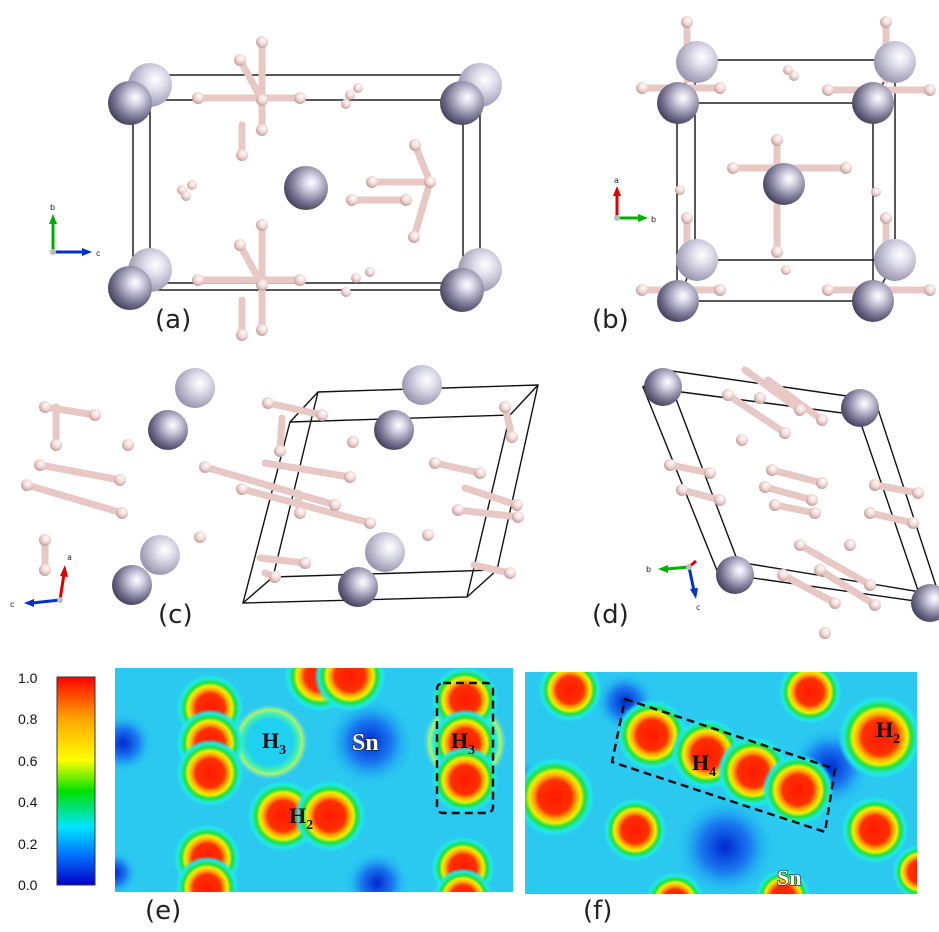 The image size is (939, 932). What do you see at coordinates (98, 253) in the screenshot?
I see `axis-label-c-a: c` at bounding box center [98, 253].